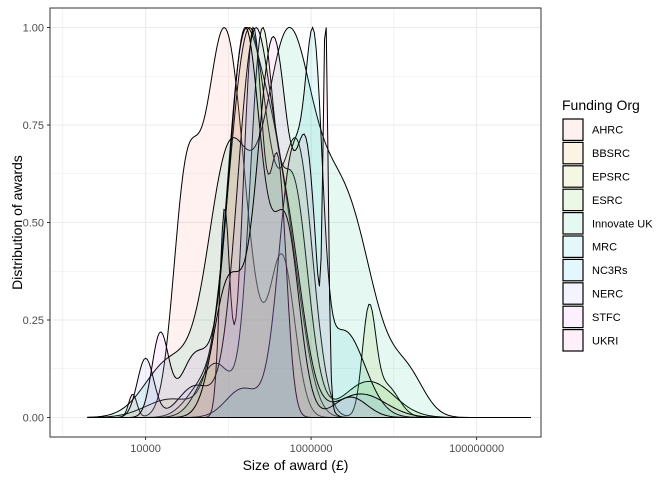 Image resolution: width=672 pixels, height=480 pixels. Describe the element at coordinates (590, 340) in the screenshot. I see `legend-item-ukri: UKRI` at that location.